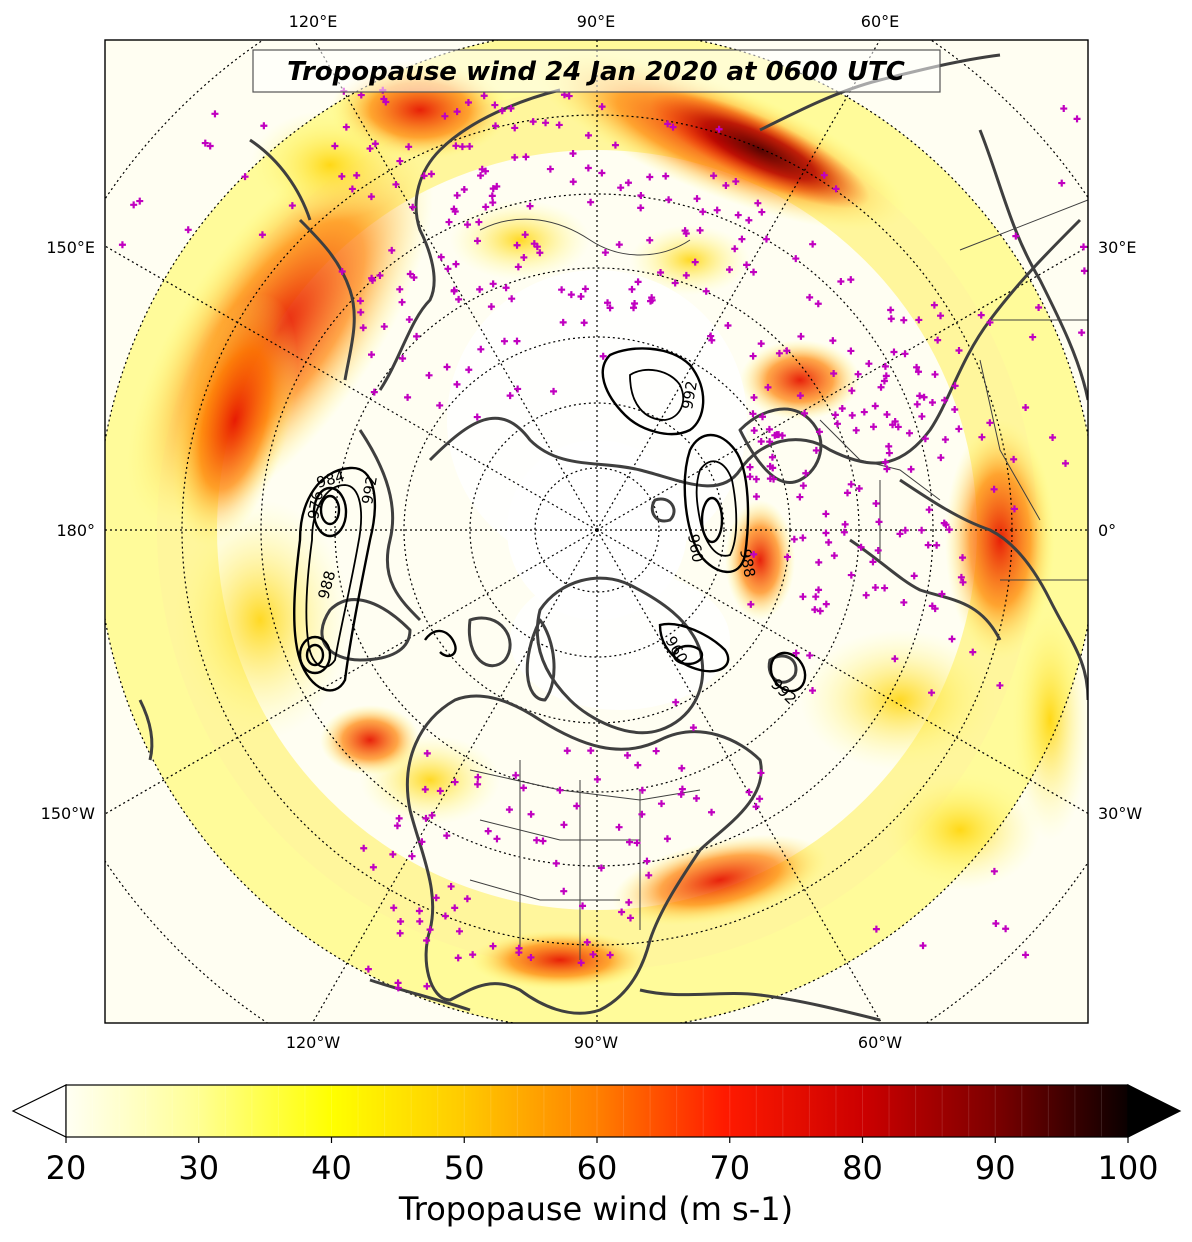 This screenshot has width=1192, height=1242. I want to click on contour-label: 992, so click(369, 489).